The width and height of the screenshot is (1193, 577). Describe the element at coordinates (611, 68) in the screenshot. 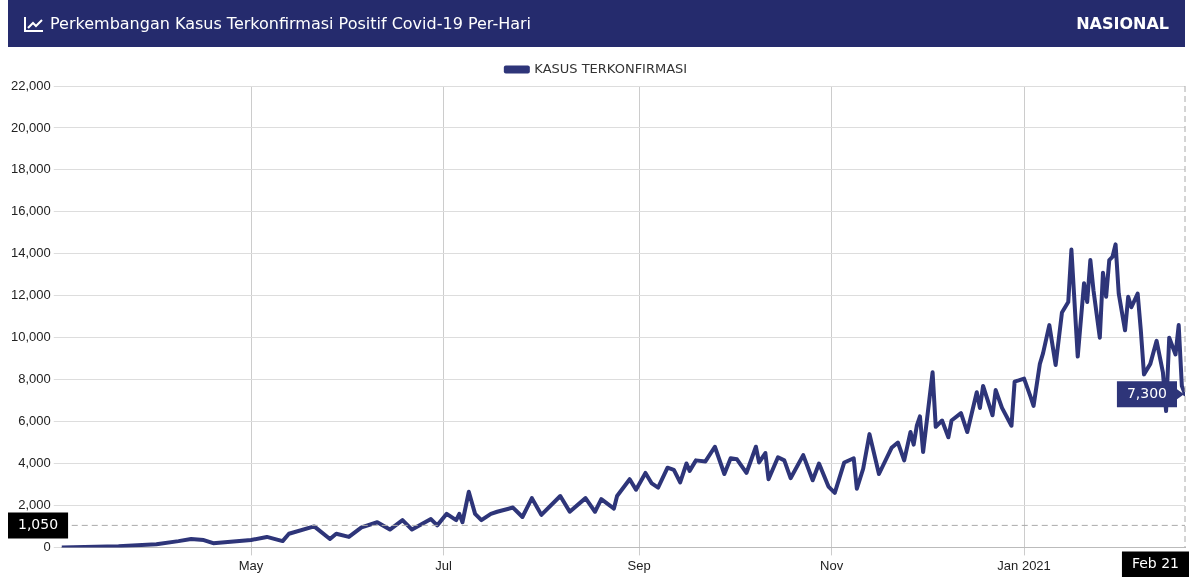

I see `legend-label: KASUS TERKONFIRMASI` at that location.